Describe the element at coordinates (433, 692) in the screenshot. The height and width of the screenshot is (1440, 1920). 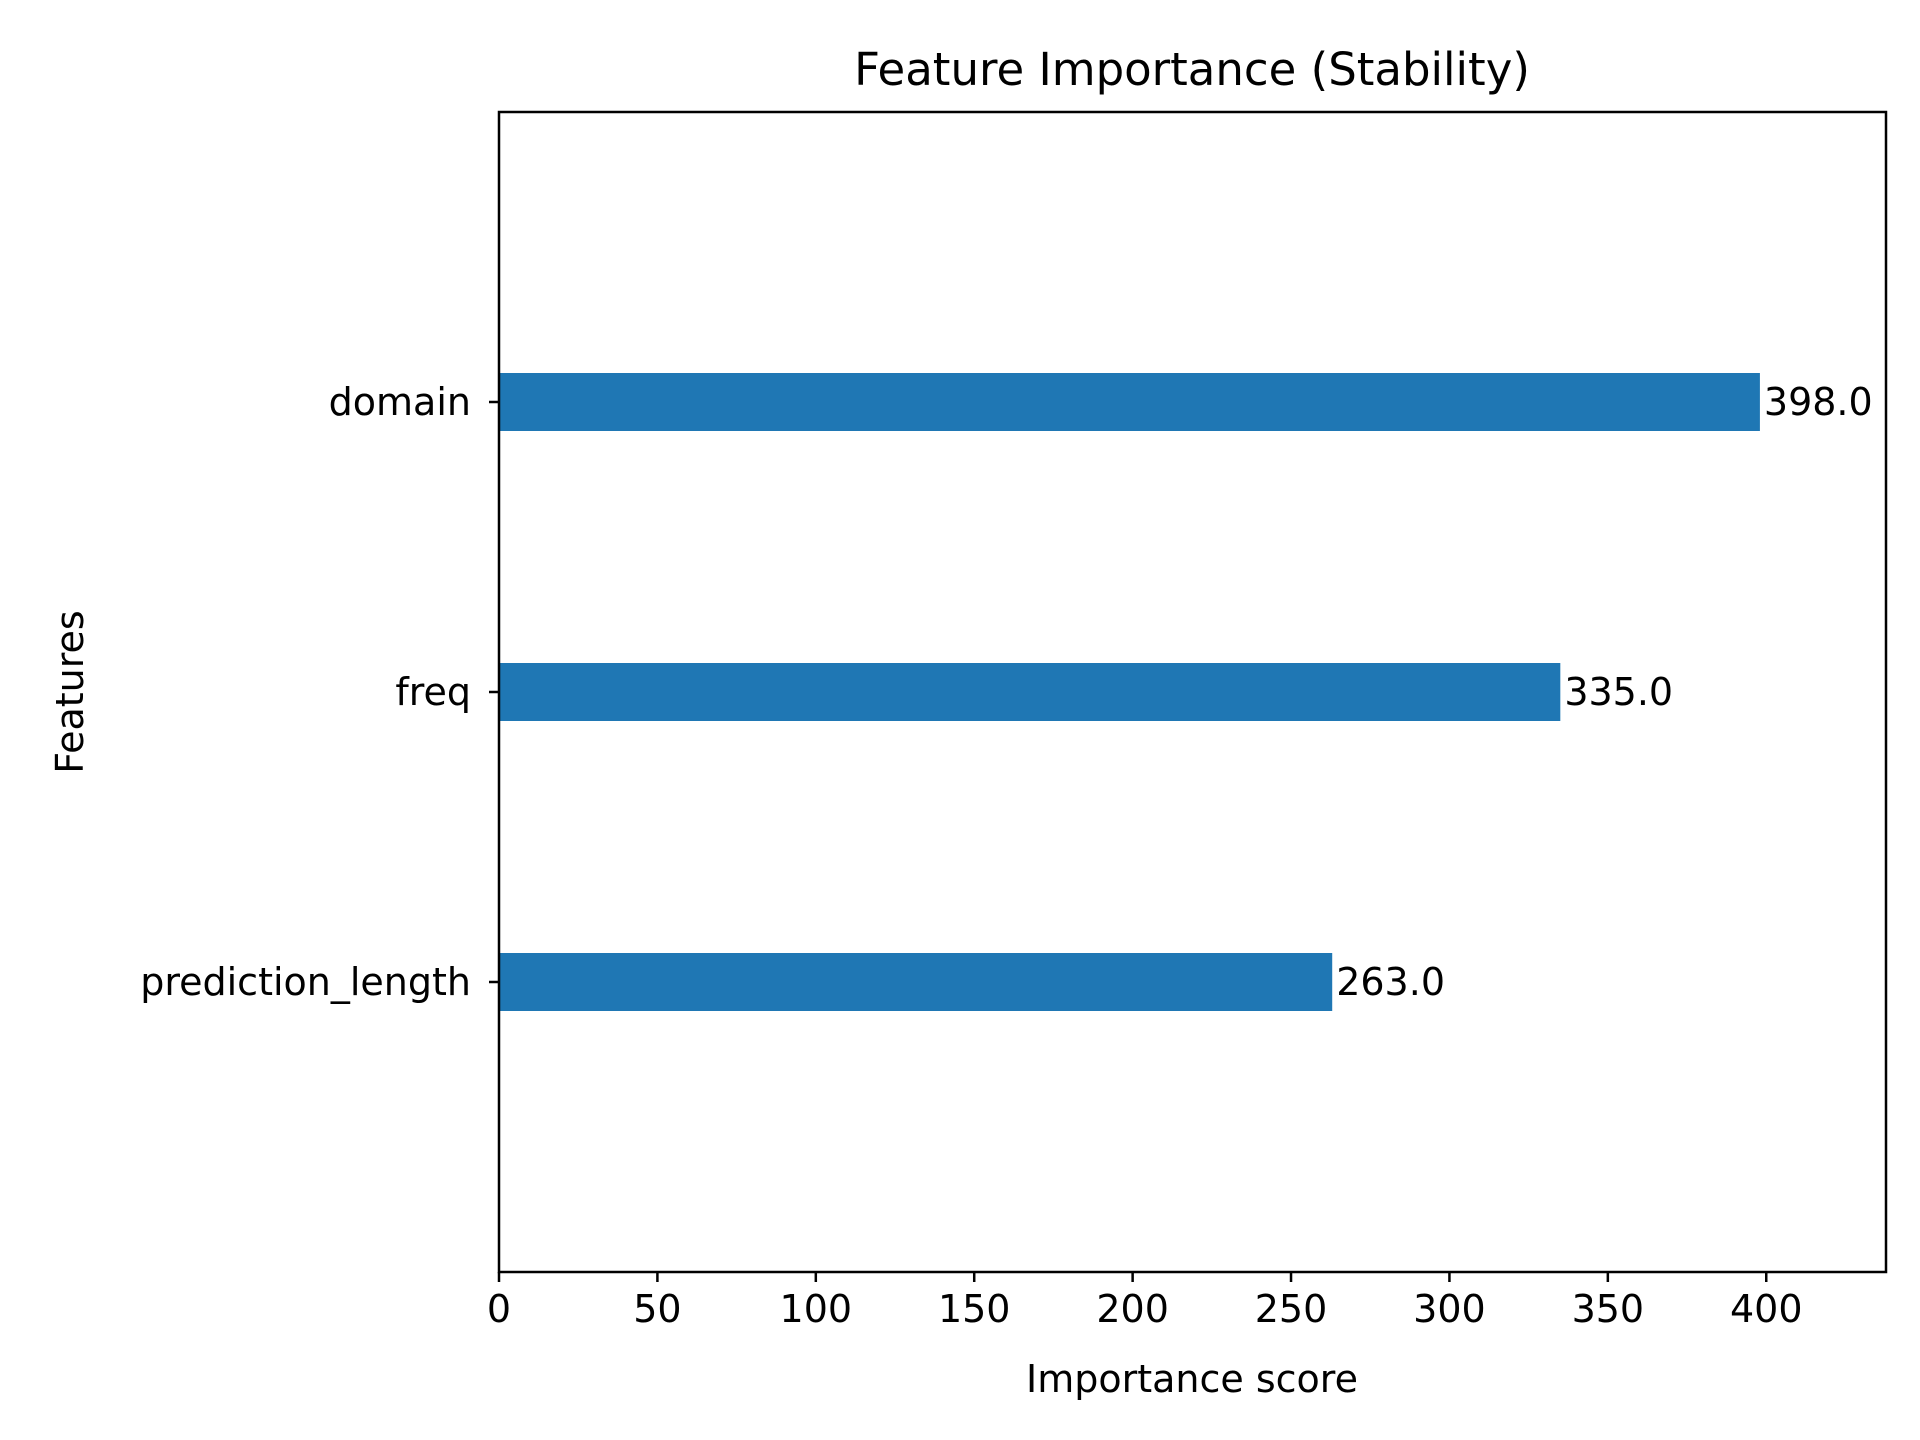
I see `y-tick-label-freq: freq` at that location.